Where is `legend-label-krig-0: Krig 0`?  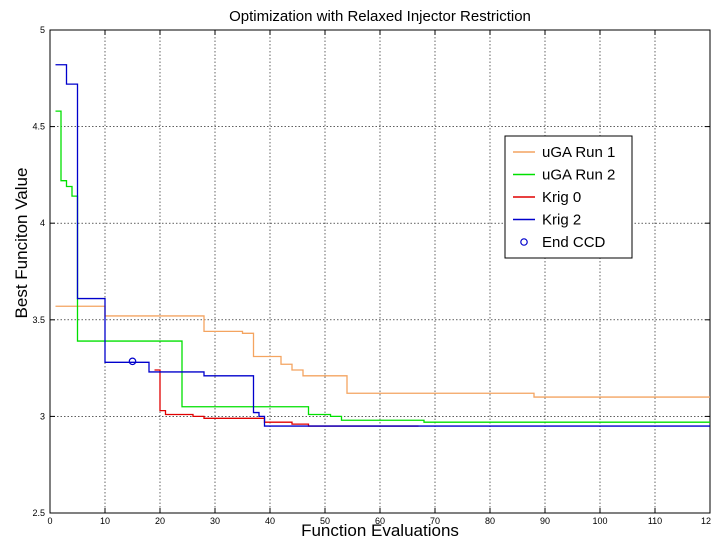
legend-label-krig-0: Krig 0 is located at coordinates (561, 197).